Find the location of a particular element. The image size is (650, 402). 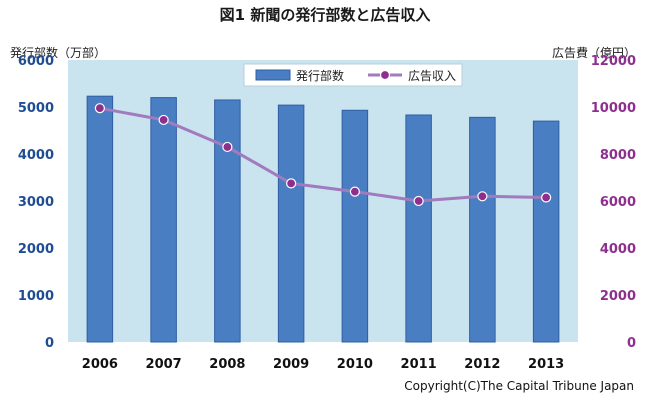

right-tick-label: 4000 is located at coordinates (618, 249).